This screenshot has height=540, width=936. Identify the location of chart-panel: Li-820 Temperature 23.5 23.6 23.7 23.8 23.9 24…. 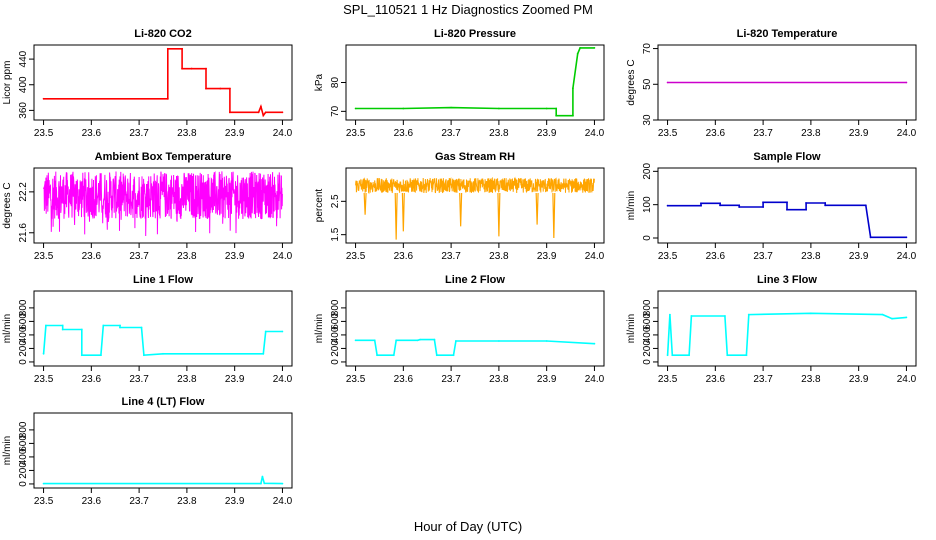
(771, 83).